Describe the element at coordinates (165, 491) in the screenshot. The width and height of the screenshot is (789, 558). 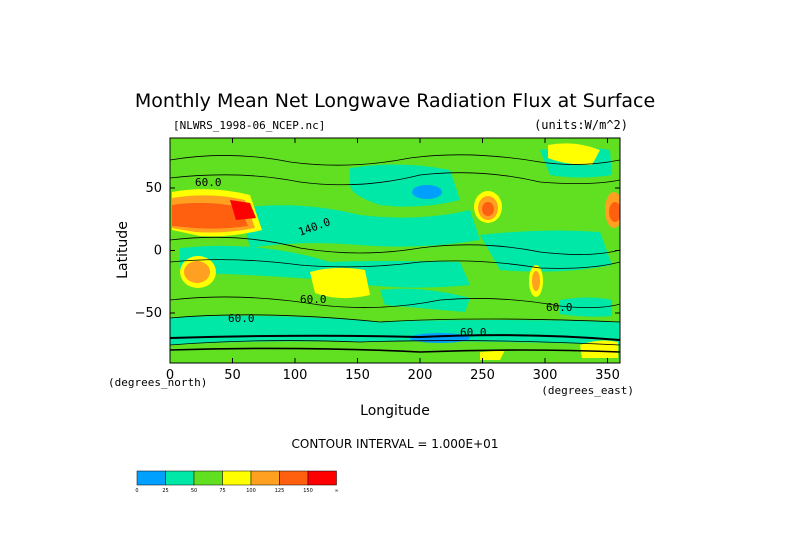
I see `colorbar-label: 25` at that location.